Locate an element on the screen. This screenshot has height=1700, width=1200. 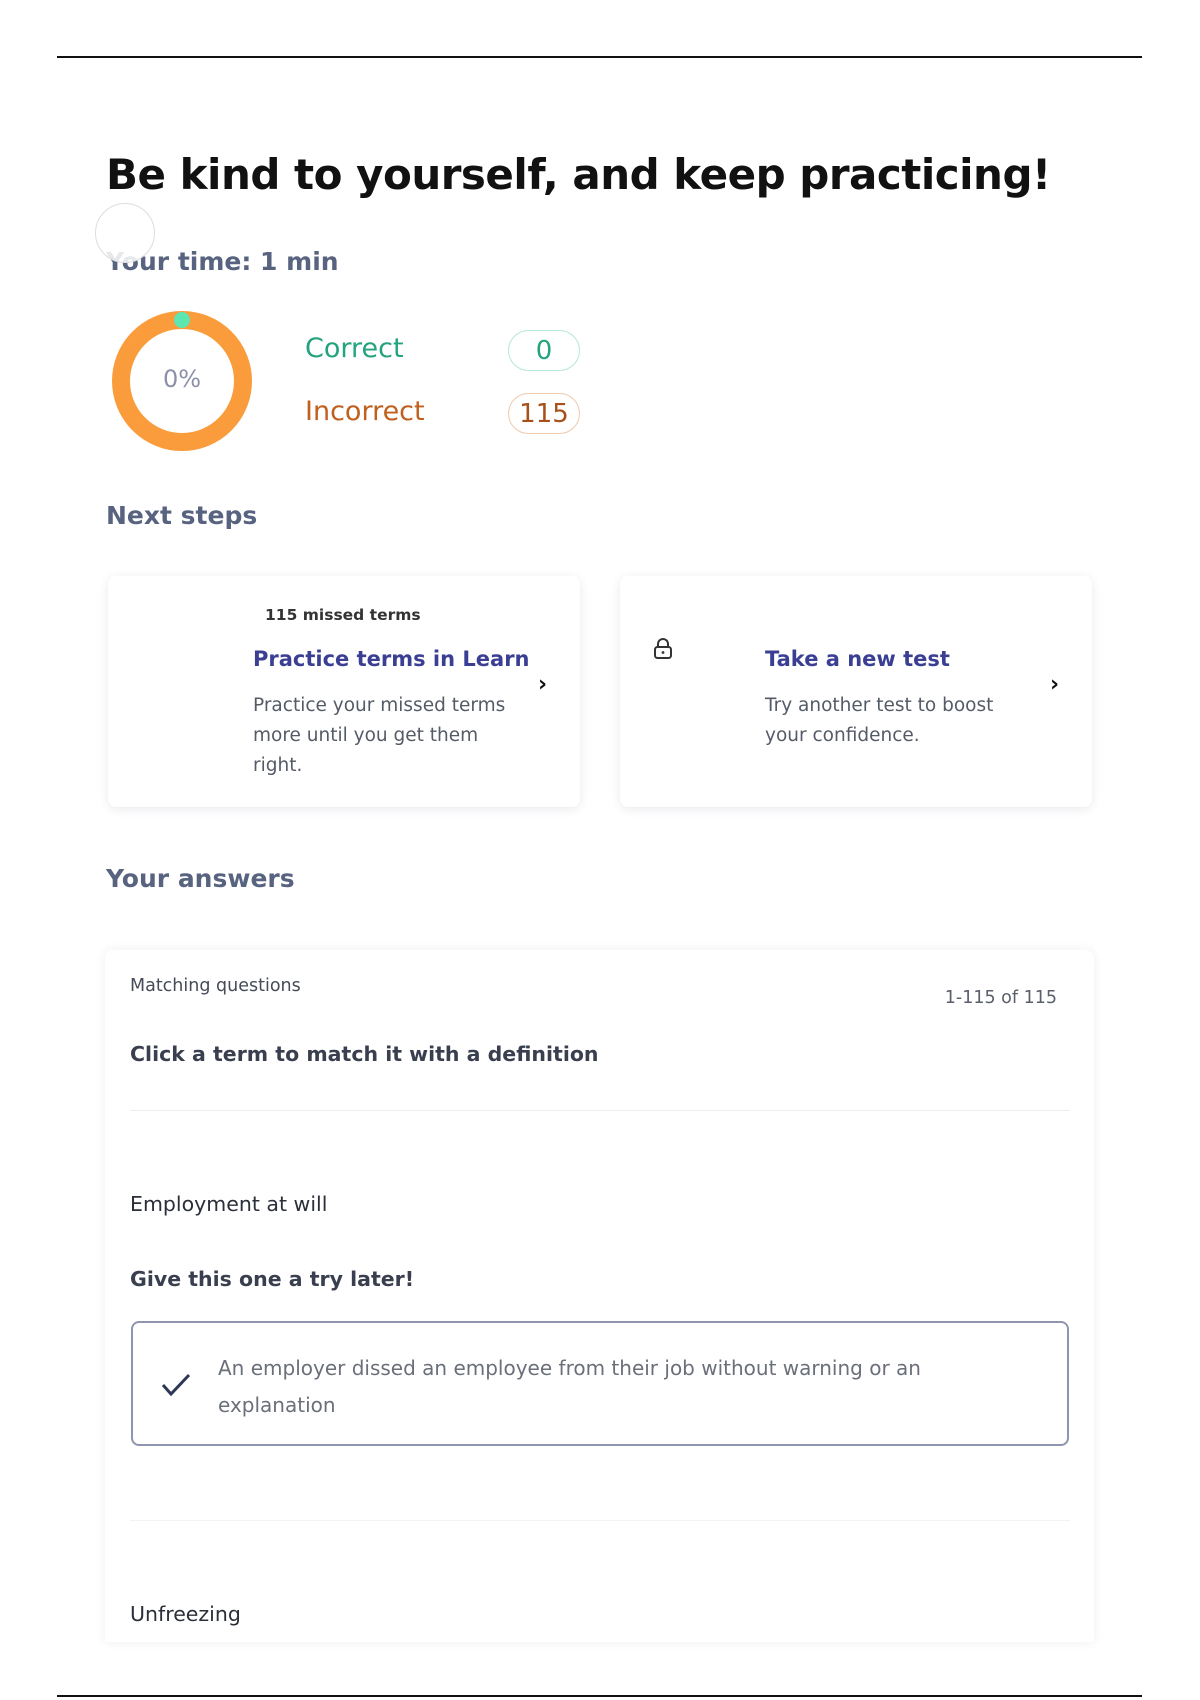
term-text: Unfreezing is located at coordinates (185, 1614).